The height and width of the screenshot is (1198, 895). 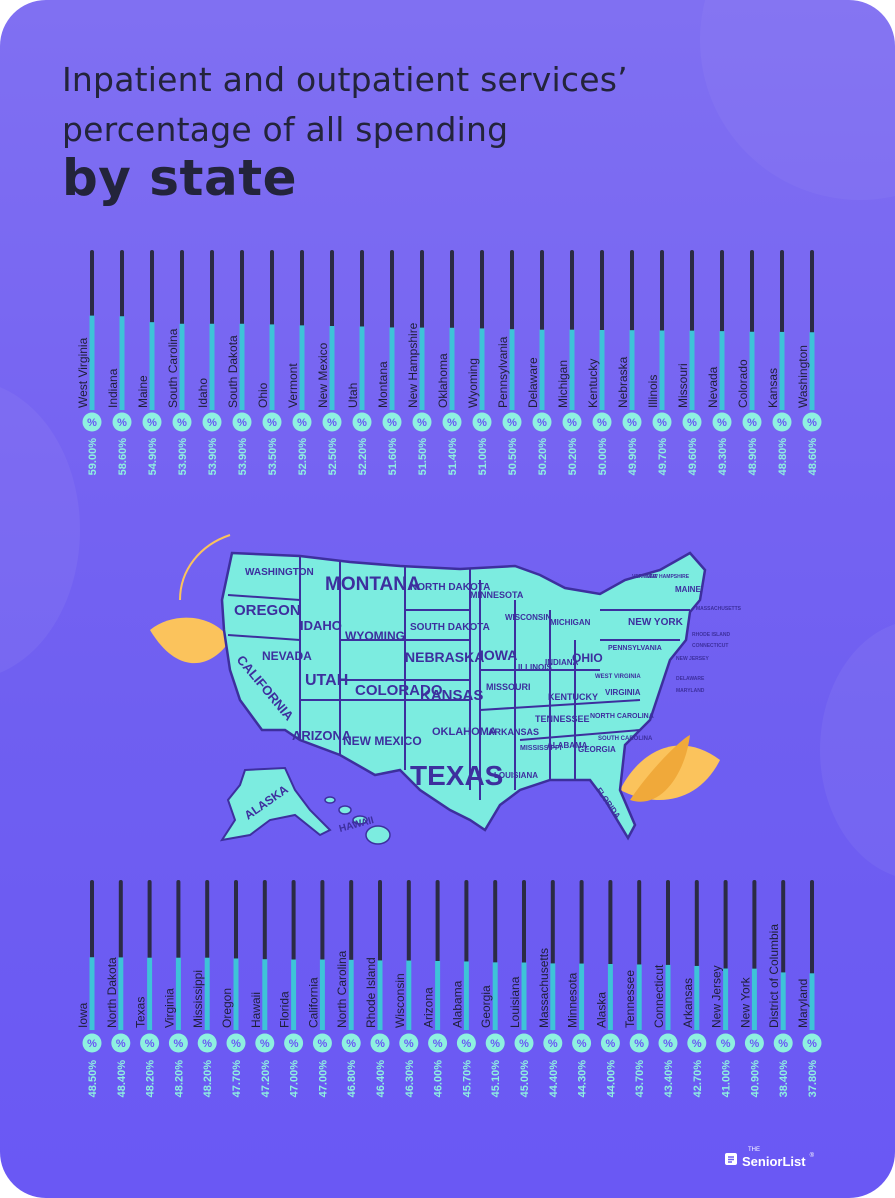 What do you see at coordinates (573, 457) in the screenshot?
I see `bar-value-label: 50.20%` at bounding box center [573, 457].